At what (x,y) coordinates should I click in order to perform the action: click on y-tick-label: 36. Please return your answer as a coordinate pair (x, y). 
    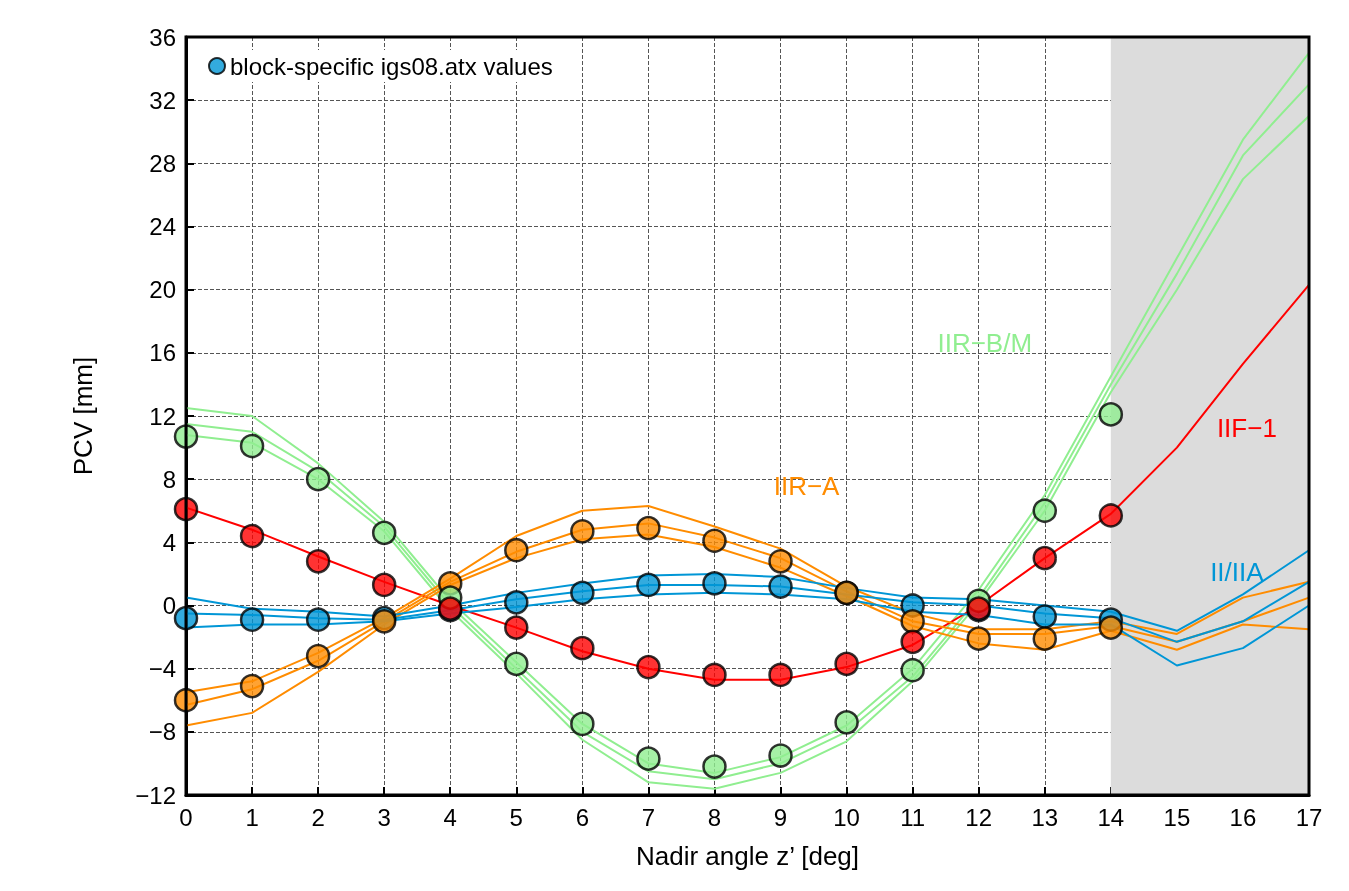
    Looking at the image, I should click on (162, 37).